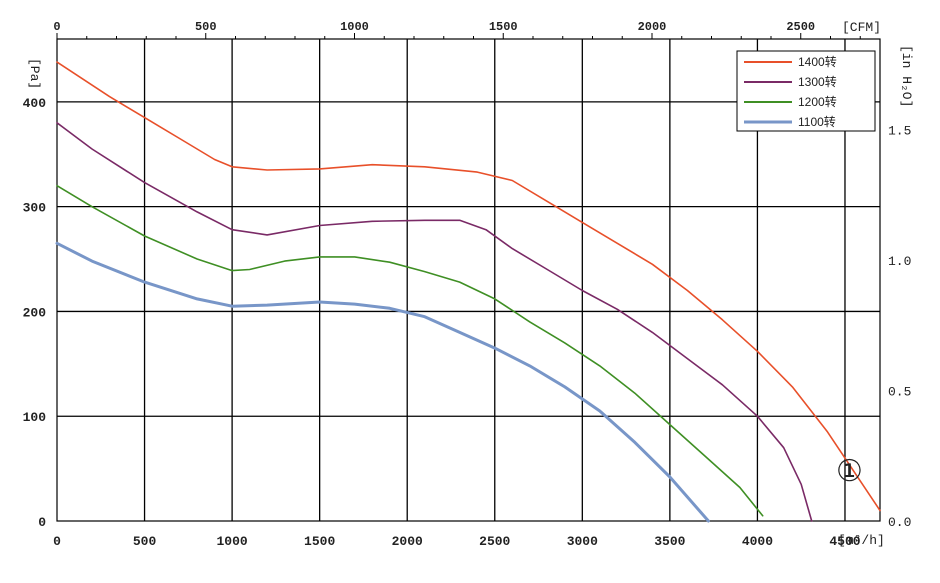 This screenshot has width=940, height=583. Describe the element at coordinates (319, 541) in the screenshot. I see `x-tick-label-3: 1500` at that location.